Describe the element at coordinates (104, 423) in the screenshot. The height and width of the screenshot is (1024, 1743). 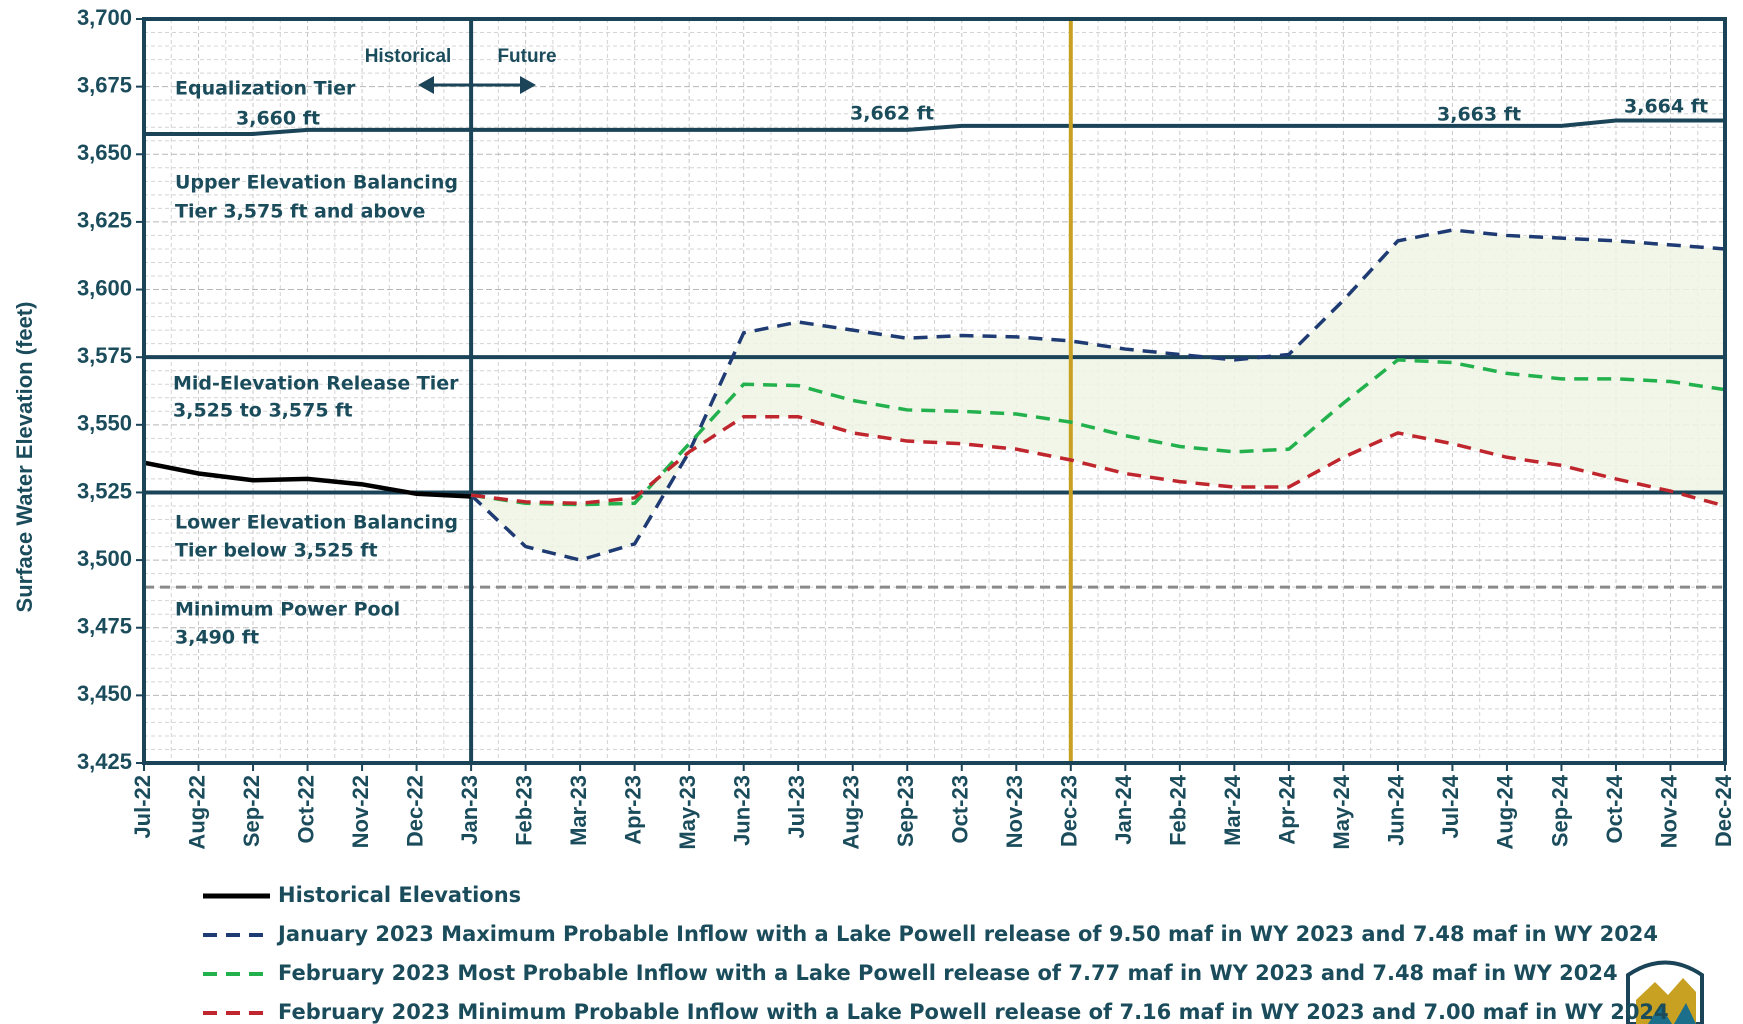
I see `y-tick-label: 3,550` at that location.